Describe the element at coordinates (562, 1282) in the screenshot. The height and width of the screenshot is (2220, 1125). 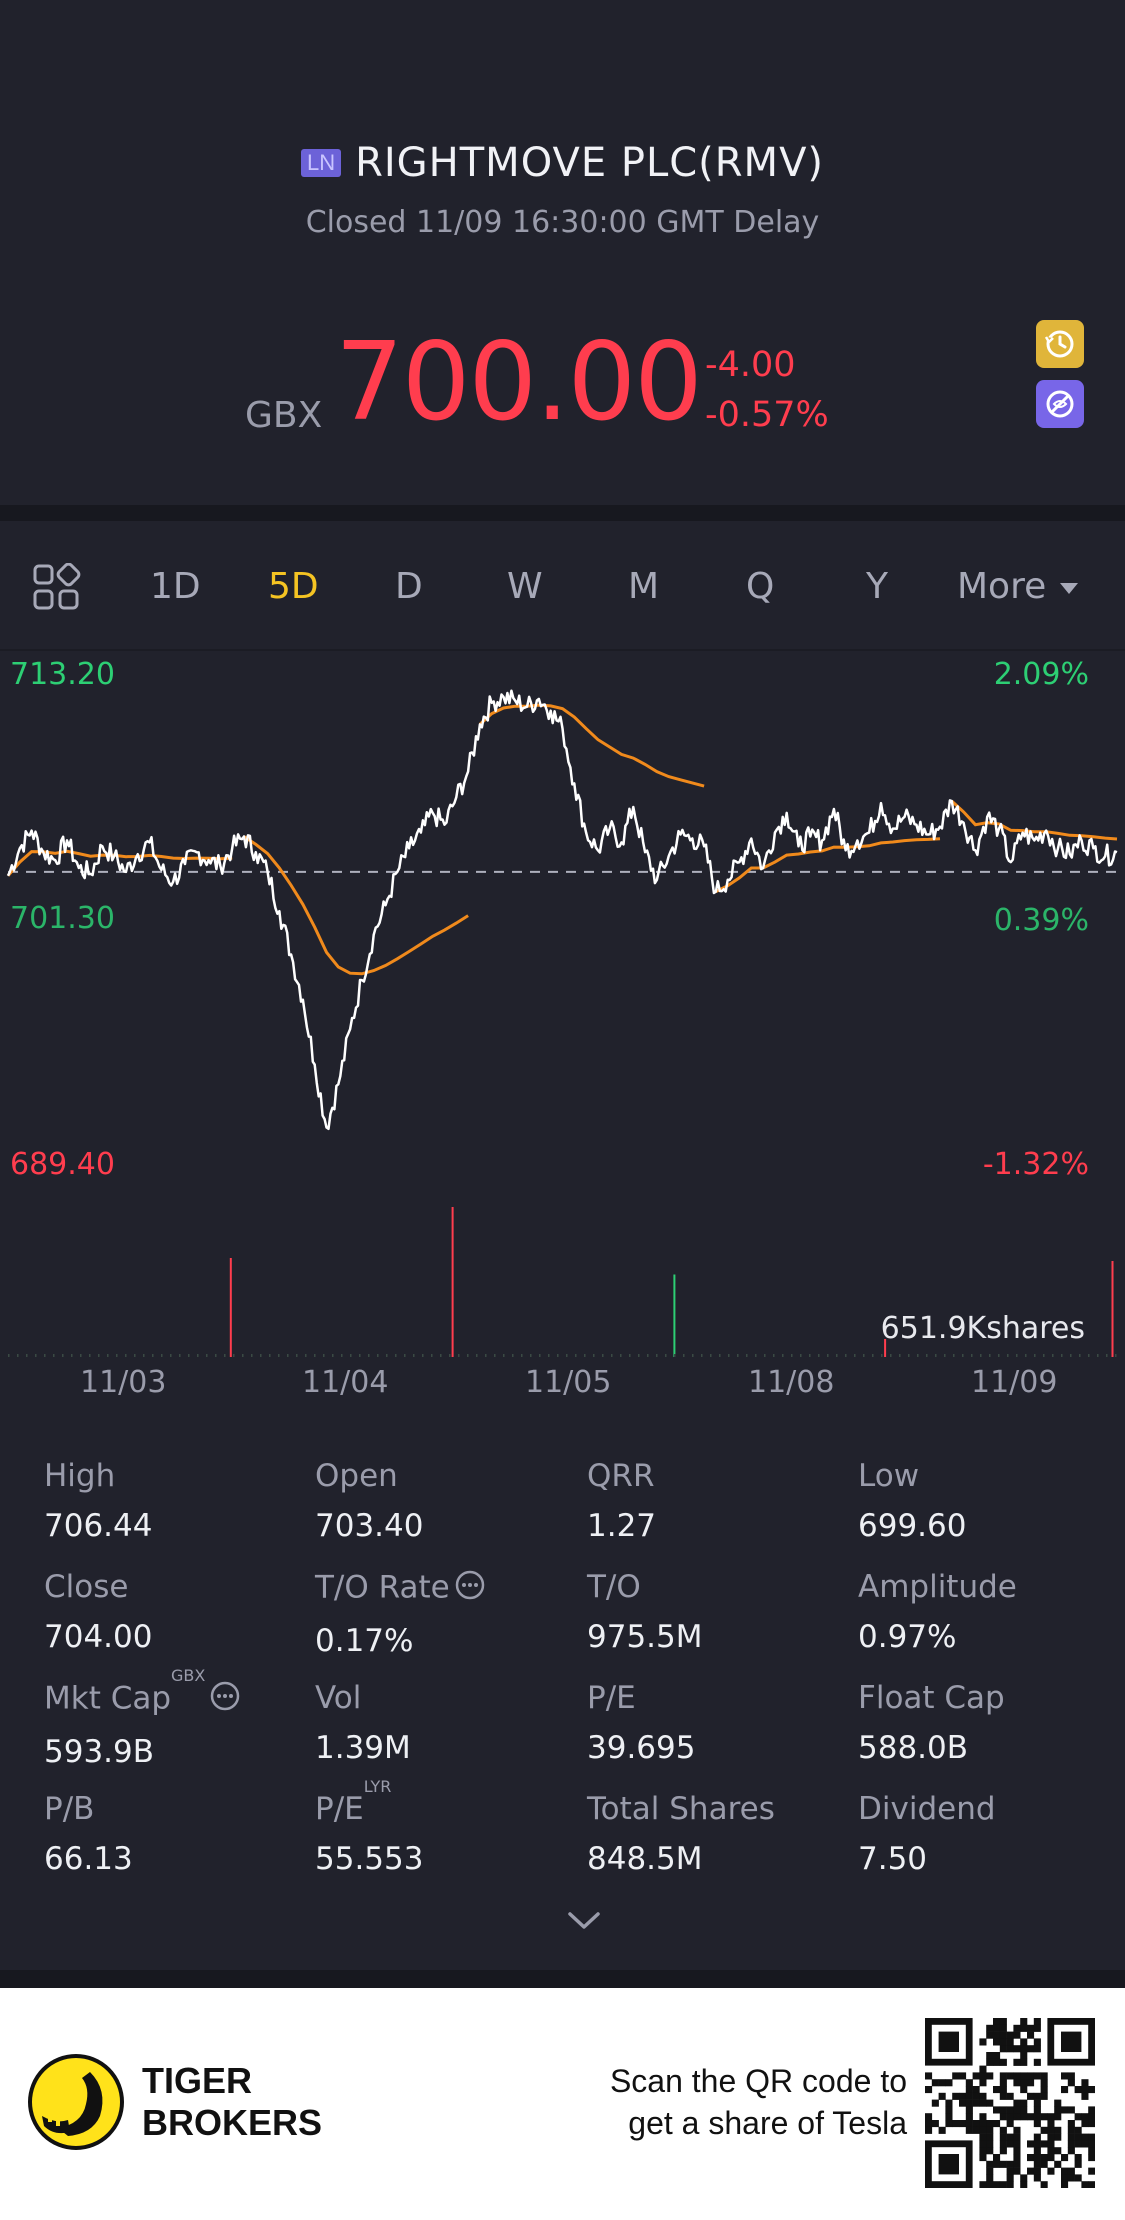
I see `volume-bars` at that location.